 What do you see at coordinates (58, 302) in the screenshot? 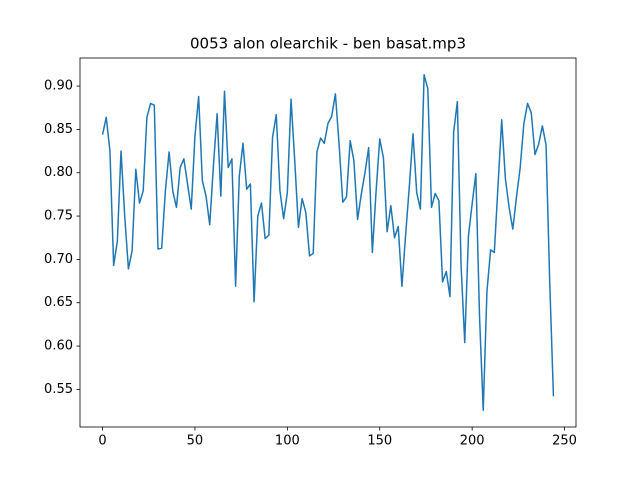
I see `y-tick-label: 0.65` at bounding box center [58, 302].